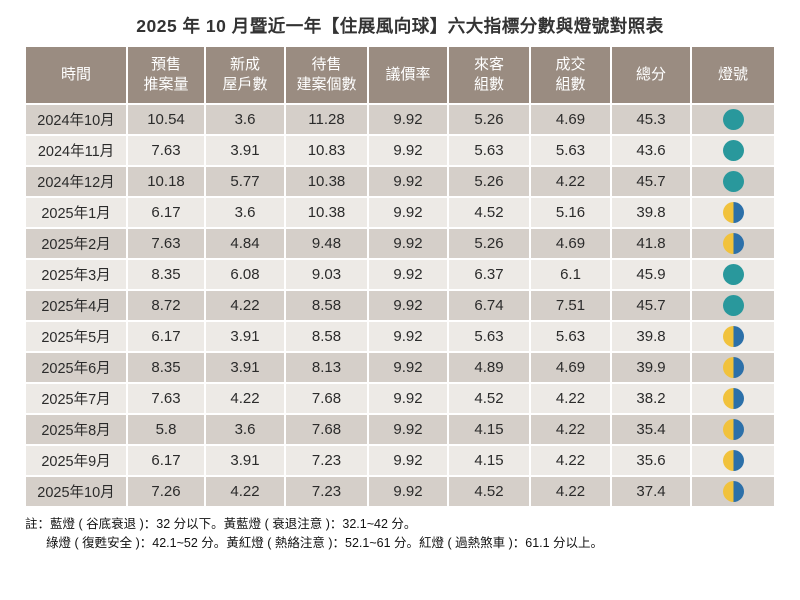  I want to click on value-cell: 8.72, so click(166, 305).